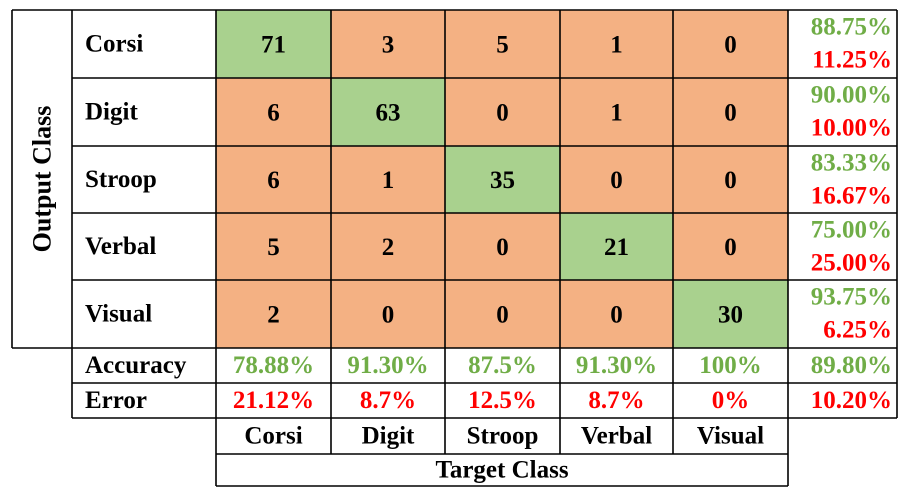 This screenshot has height=495, width=924. What do you see at coordinates (851, 263) in the screenshot?
I see `row-error: 25.00%` at bounding box center [851, 263].